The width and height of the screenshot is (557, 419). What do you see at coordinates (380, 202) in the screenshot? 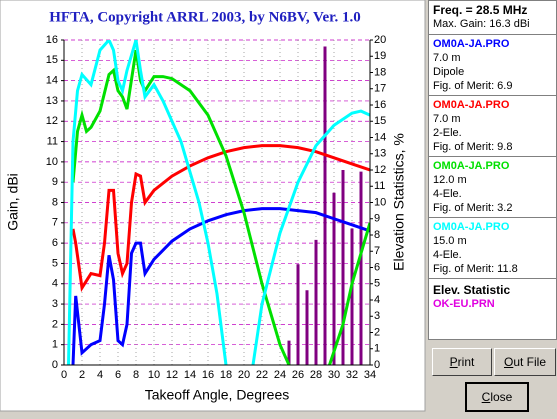
I see `y2-tick-label: 10` at bounding box center [380, 202].